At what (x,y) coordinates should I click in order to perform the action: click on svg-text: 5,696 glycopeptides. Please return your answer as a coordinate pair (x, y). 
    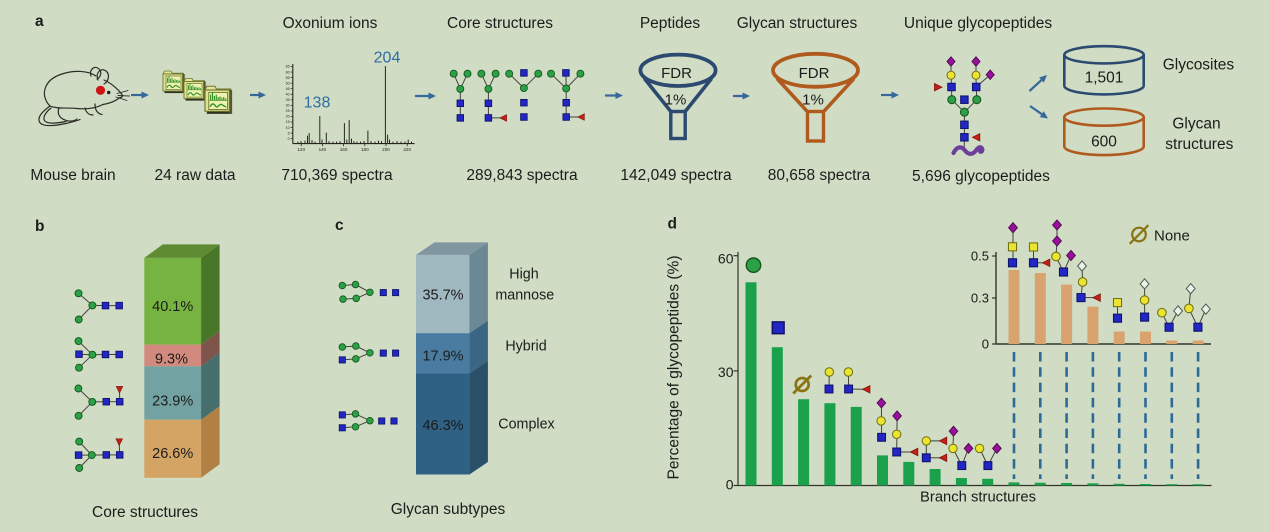
    Looking at the image, I should click on (981, 176).